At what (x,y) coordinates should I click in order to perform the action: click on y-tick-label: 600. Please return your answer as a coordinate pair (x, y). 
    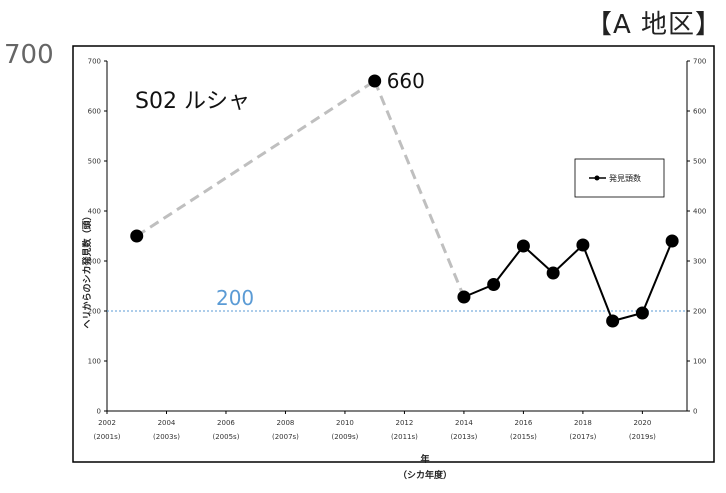
    Looking at the image, I should click on (94, 112).